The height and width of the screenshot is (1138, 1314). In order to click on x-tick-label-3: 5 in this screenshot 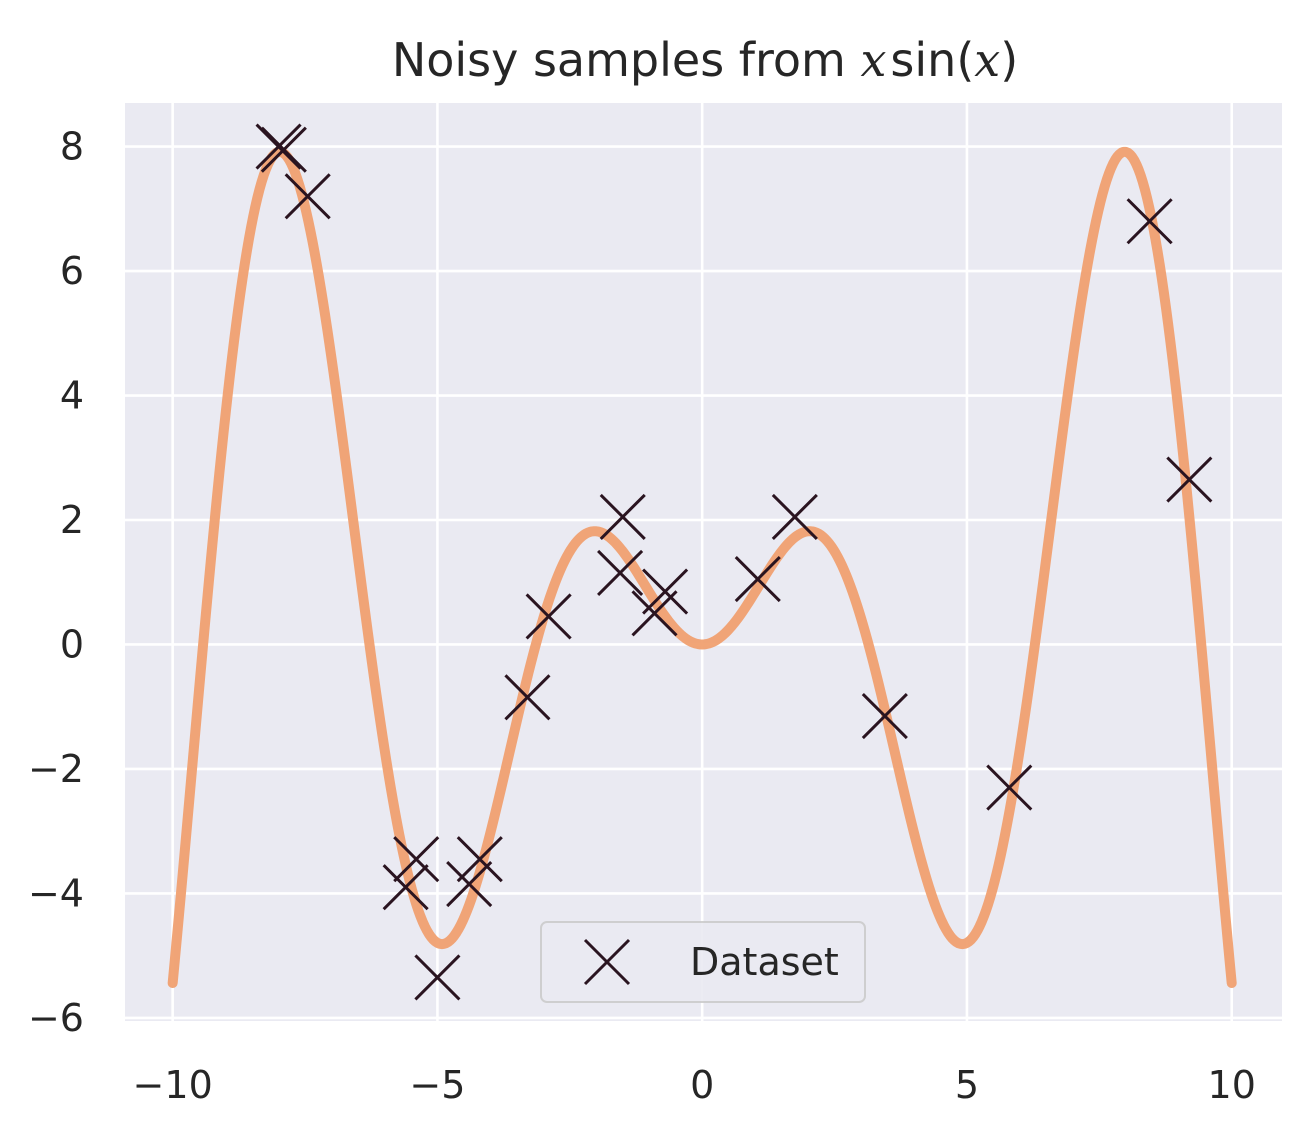, I will do `click(967, 1085)`.